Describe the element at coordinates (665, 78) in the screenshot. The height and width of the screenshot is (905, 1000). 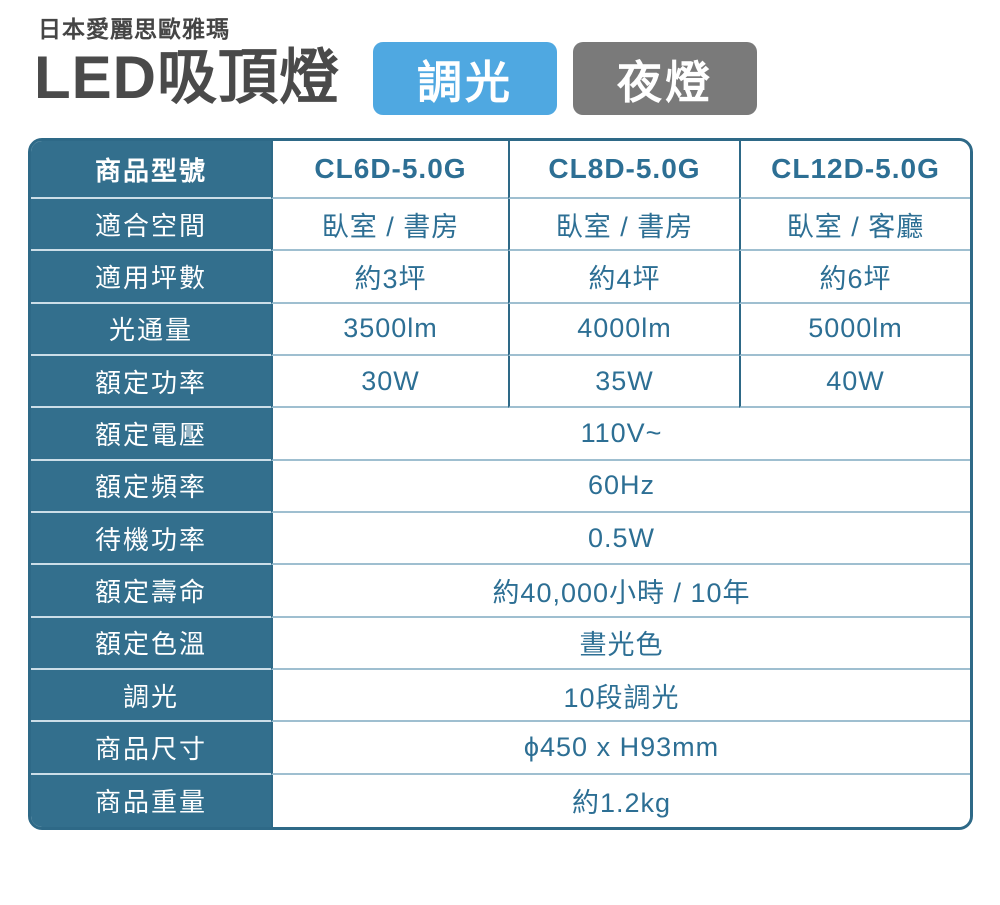
I see `badge-nightlight: 夜燈` at that location.